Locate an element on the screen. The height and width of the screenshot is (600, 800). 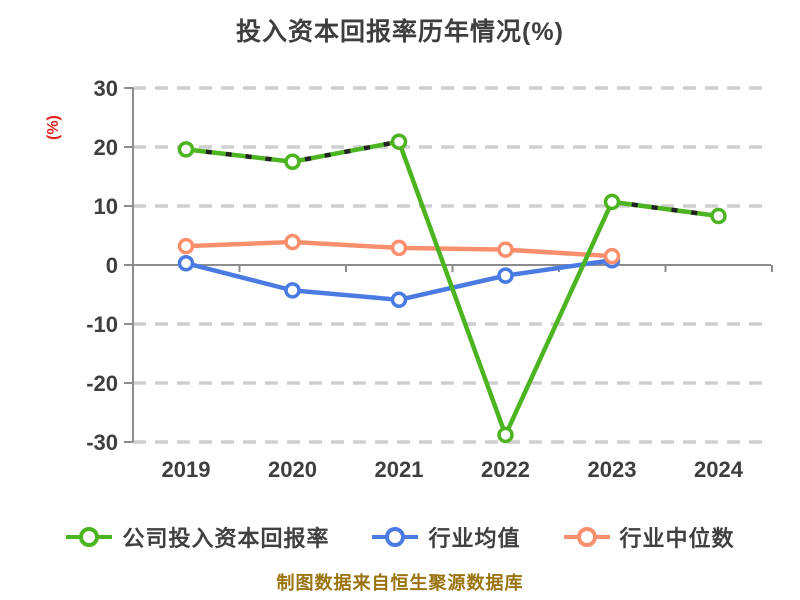
y-tick-label: 20 is located at coordinates (106, 147).